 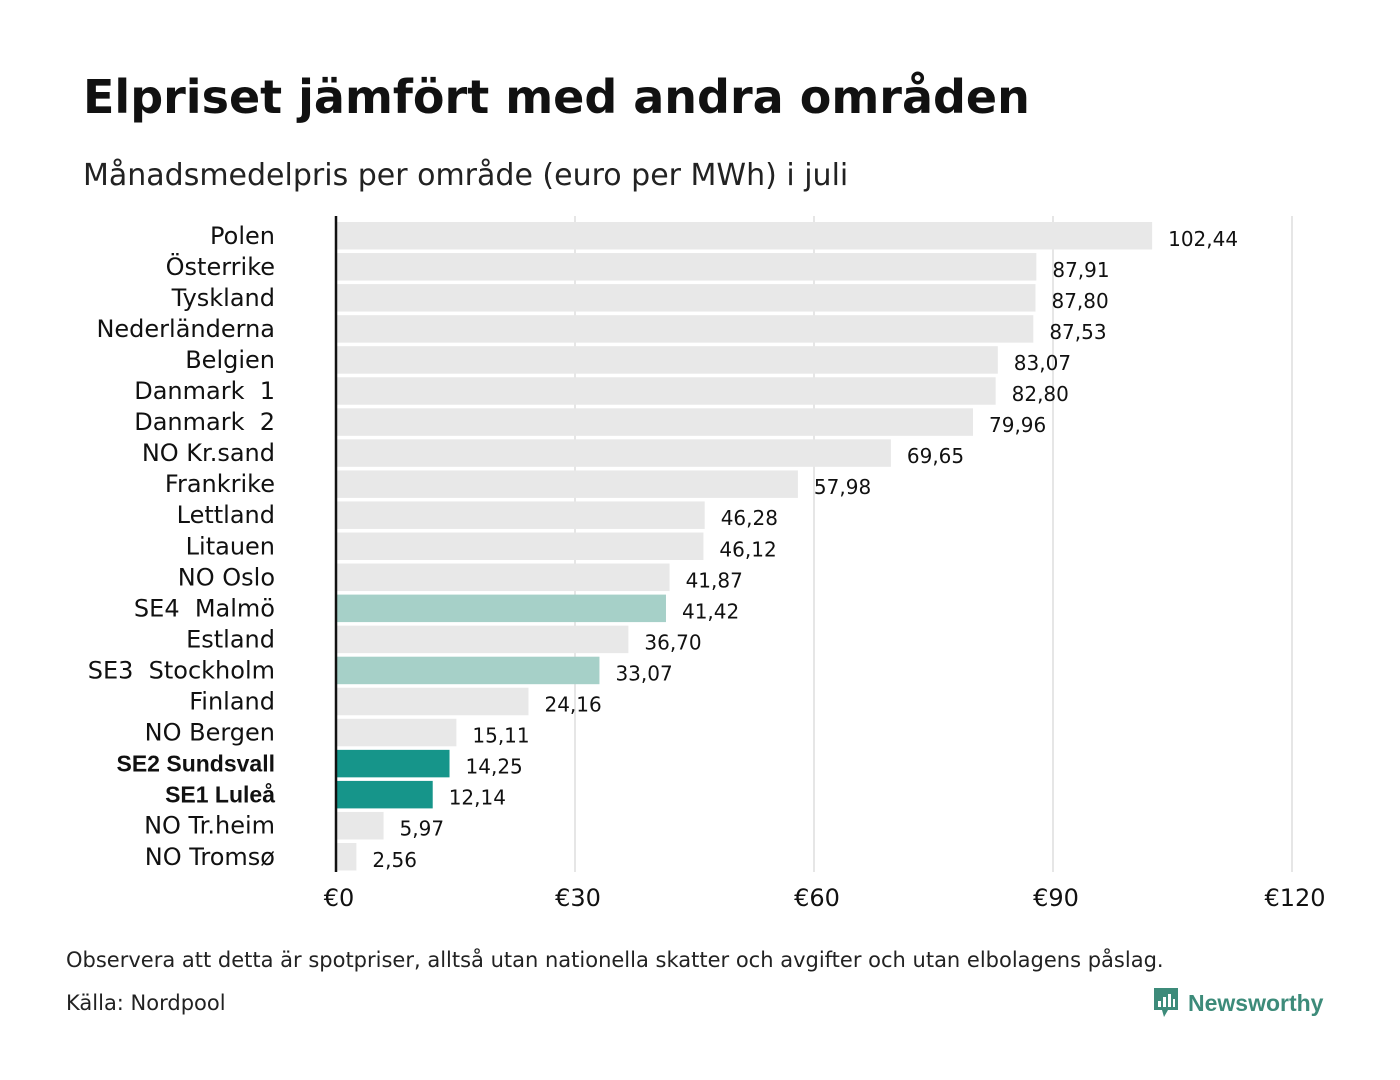 What do you see at coordinates (1203, 239) in the screenshot?
I see `value-label: 102,44` at bounding box center [1203, 239].